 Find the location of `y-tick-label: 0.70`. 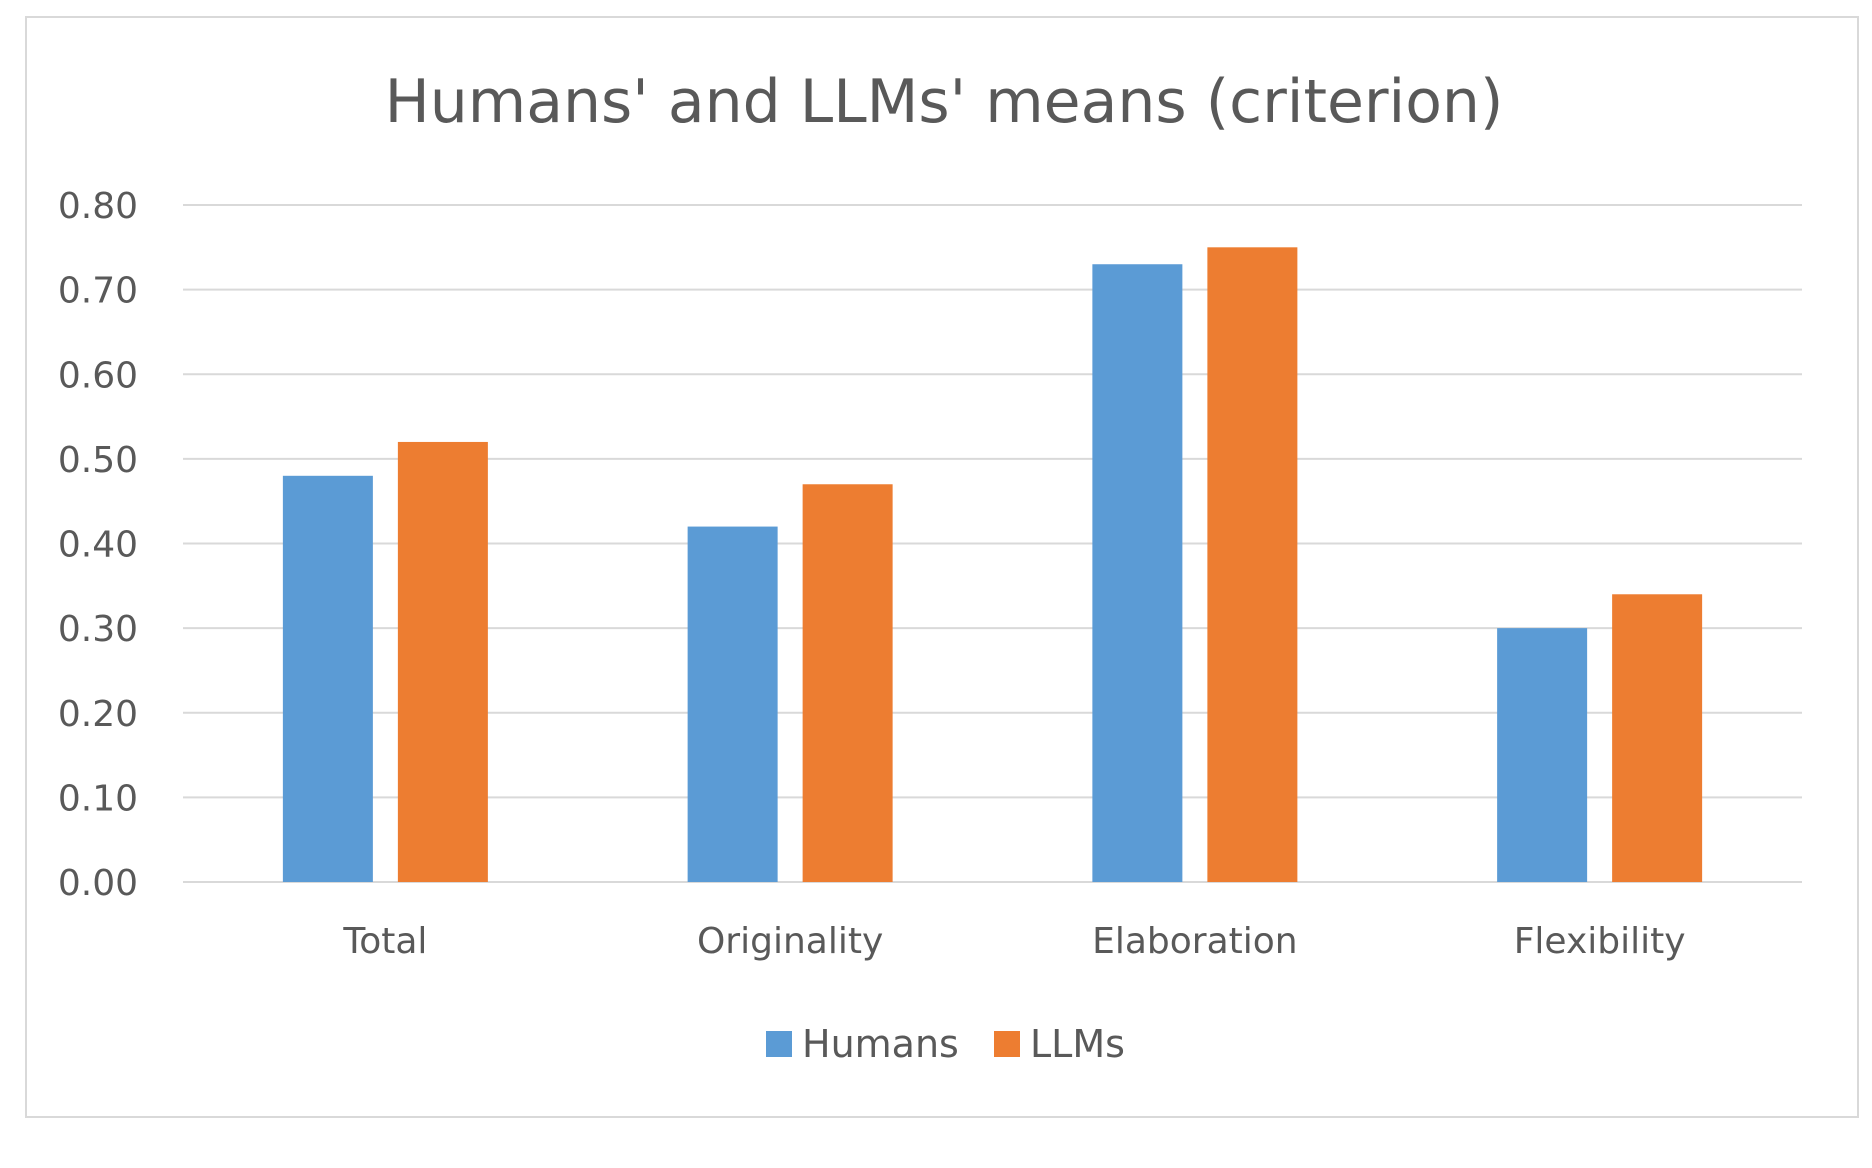

y-tick-label: 0.70 is located at coordinates (98, 291).